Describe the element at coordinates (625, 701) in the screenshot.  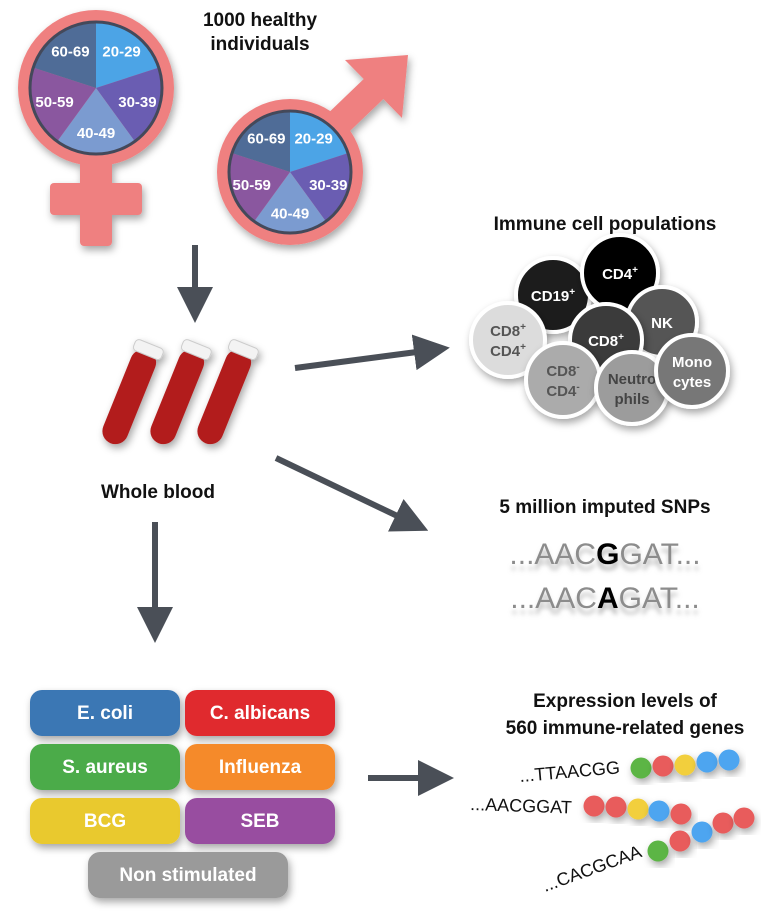
I see `expression-title-line1: Expression levels of` at that location.